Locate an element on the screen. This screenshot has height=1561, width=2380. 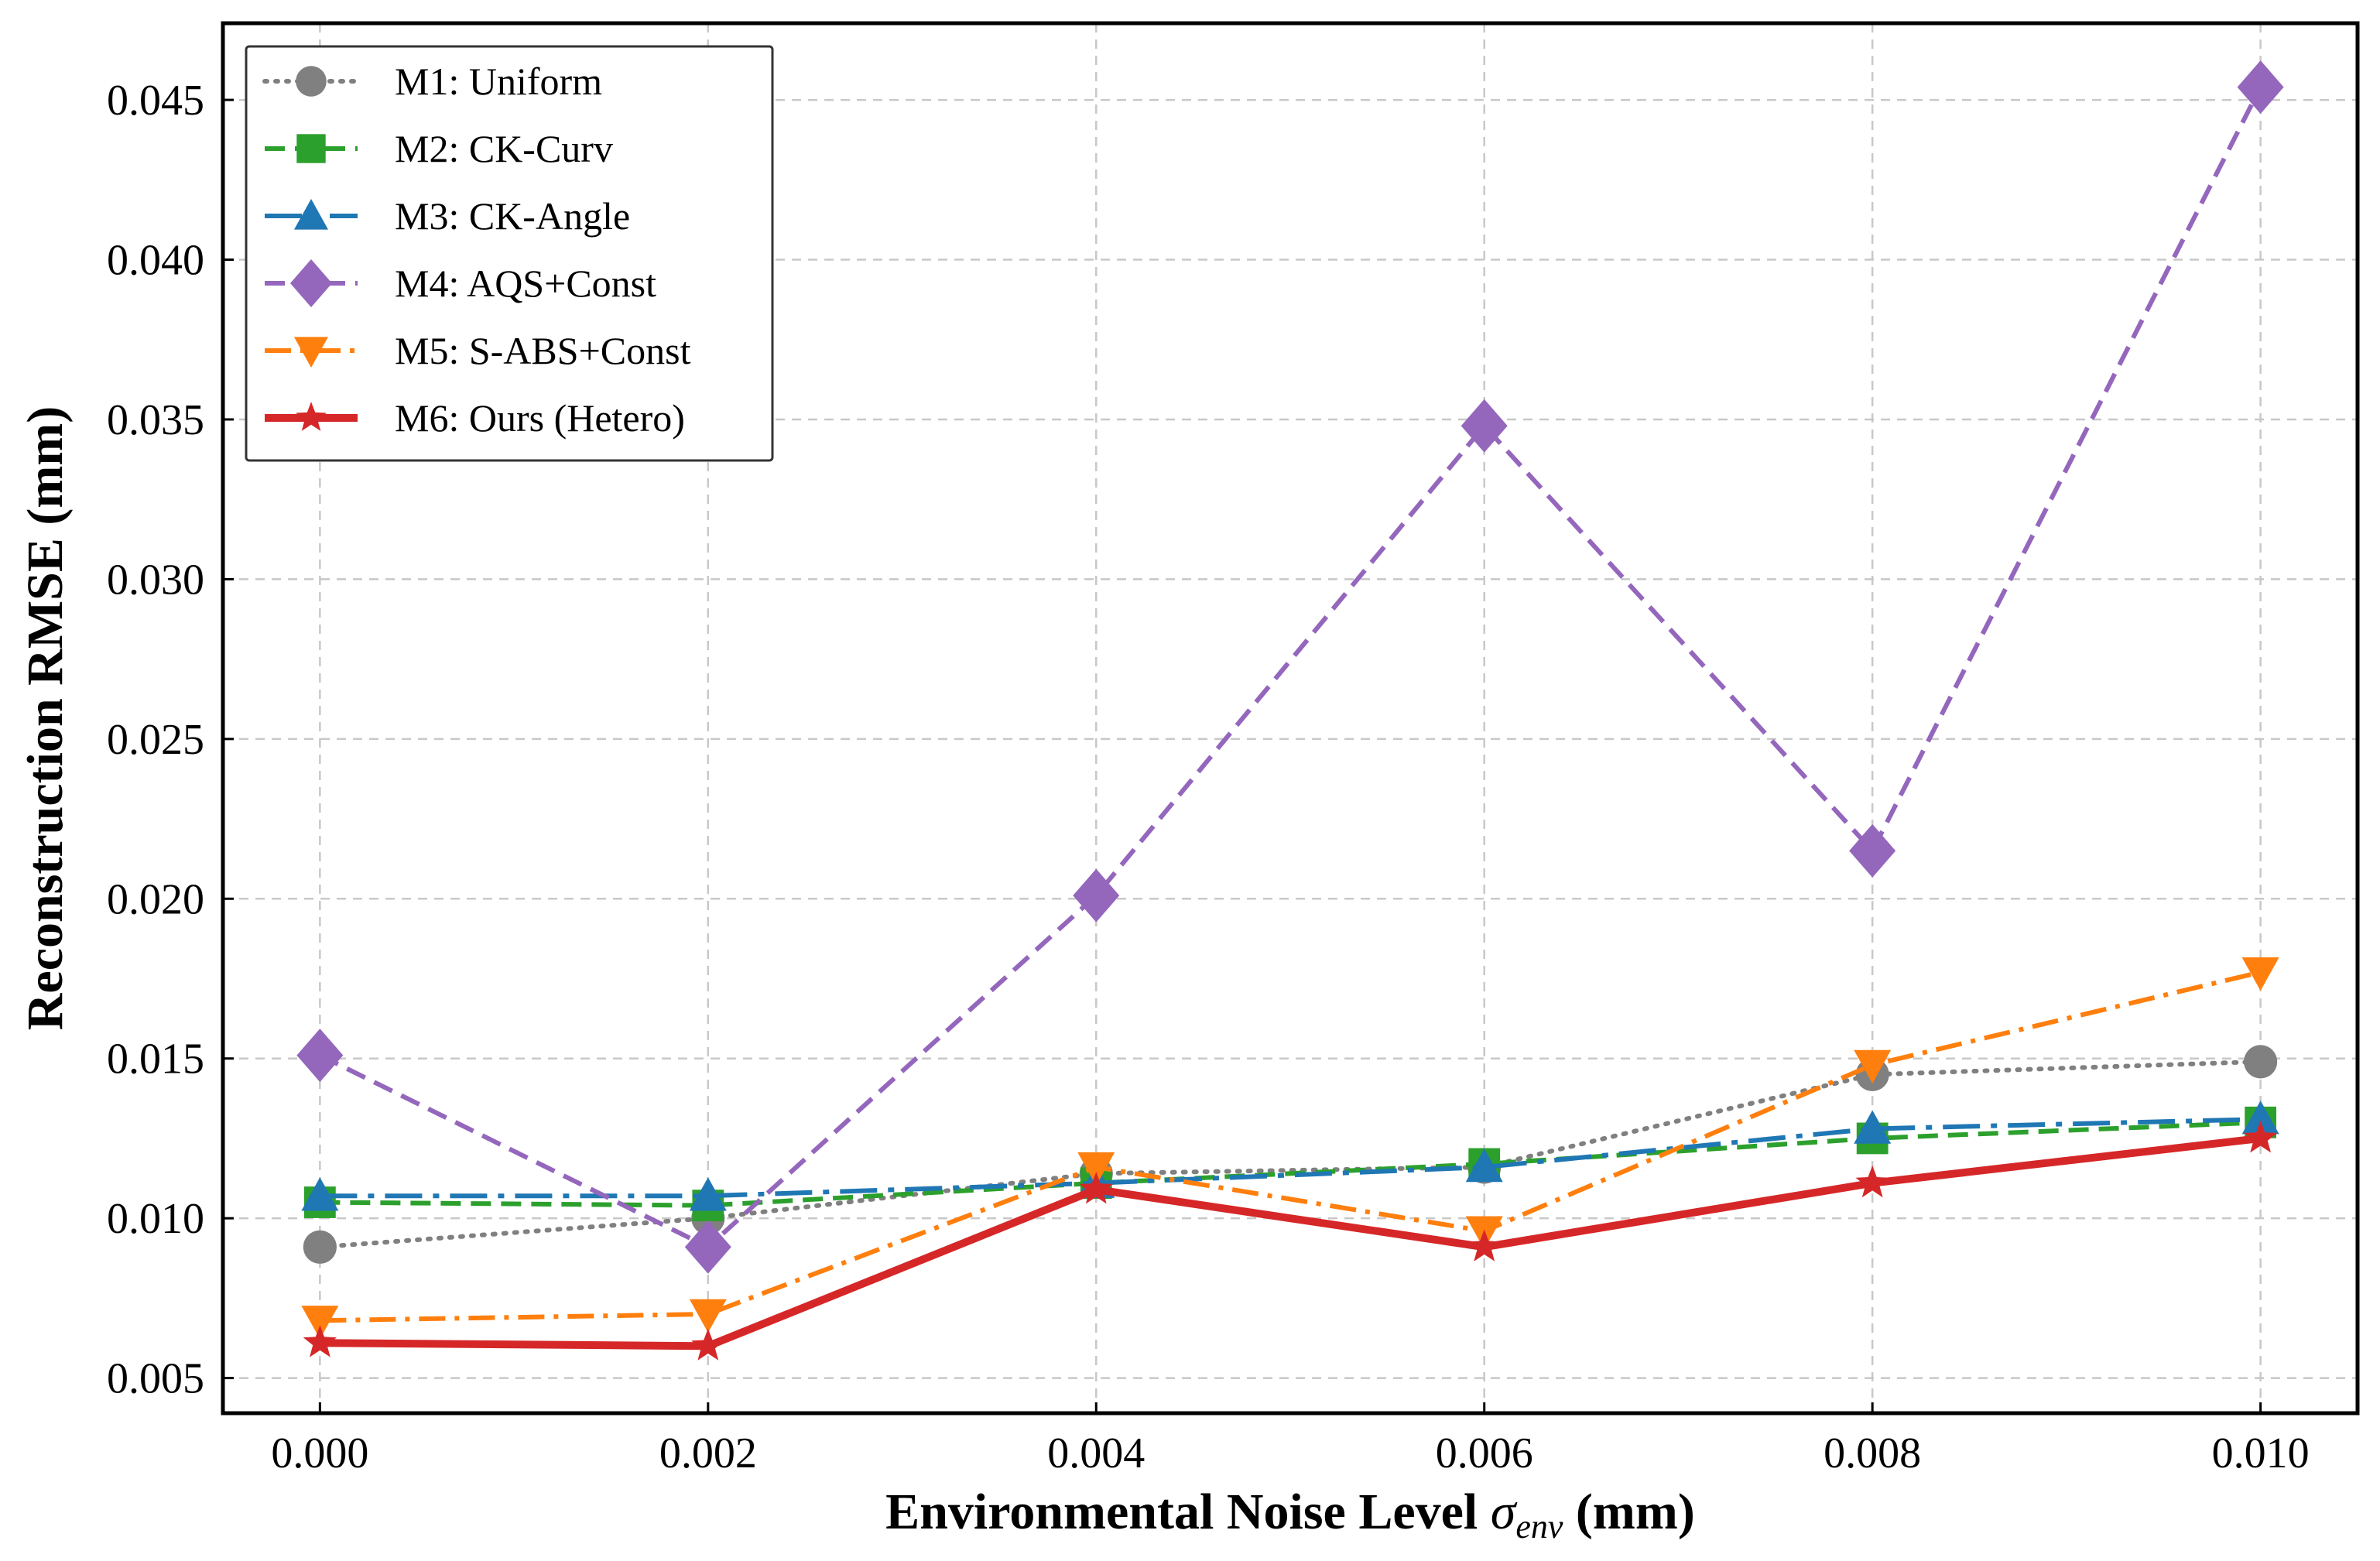
x-tick-label: 0.008 is located at coordinates (1872, 1453).